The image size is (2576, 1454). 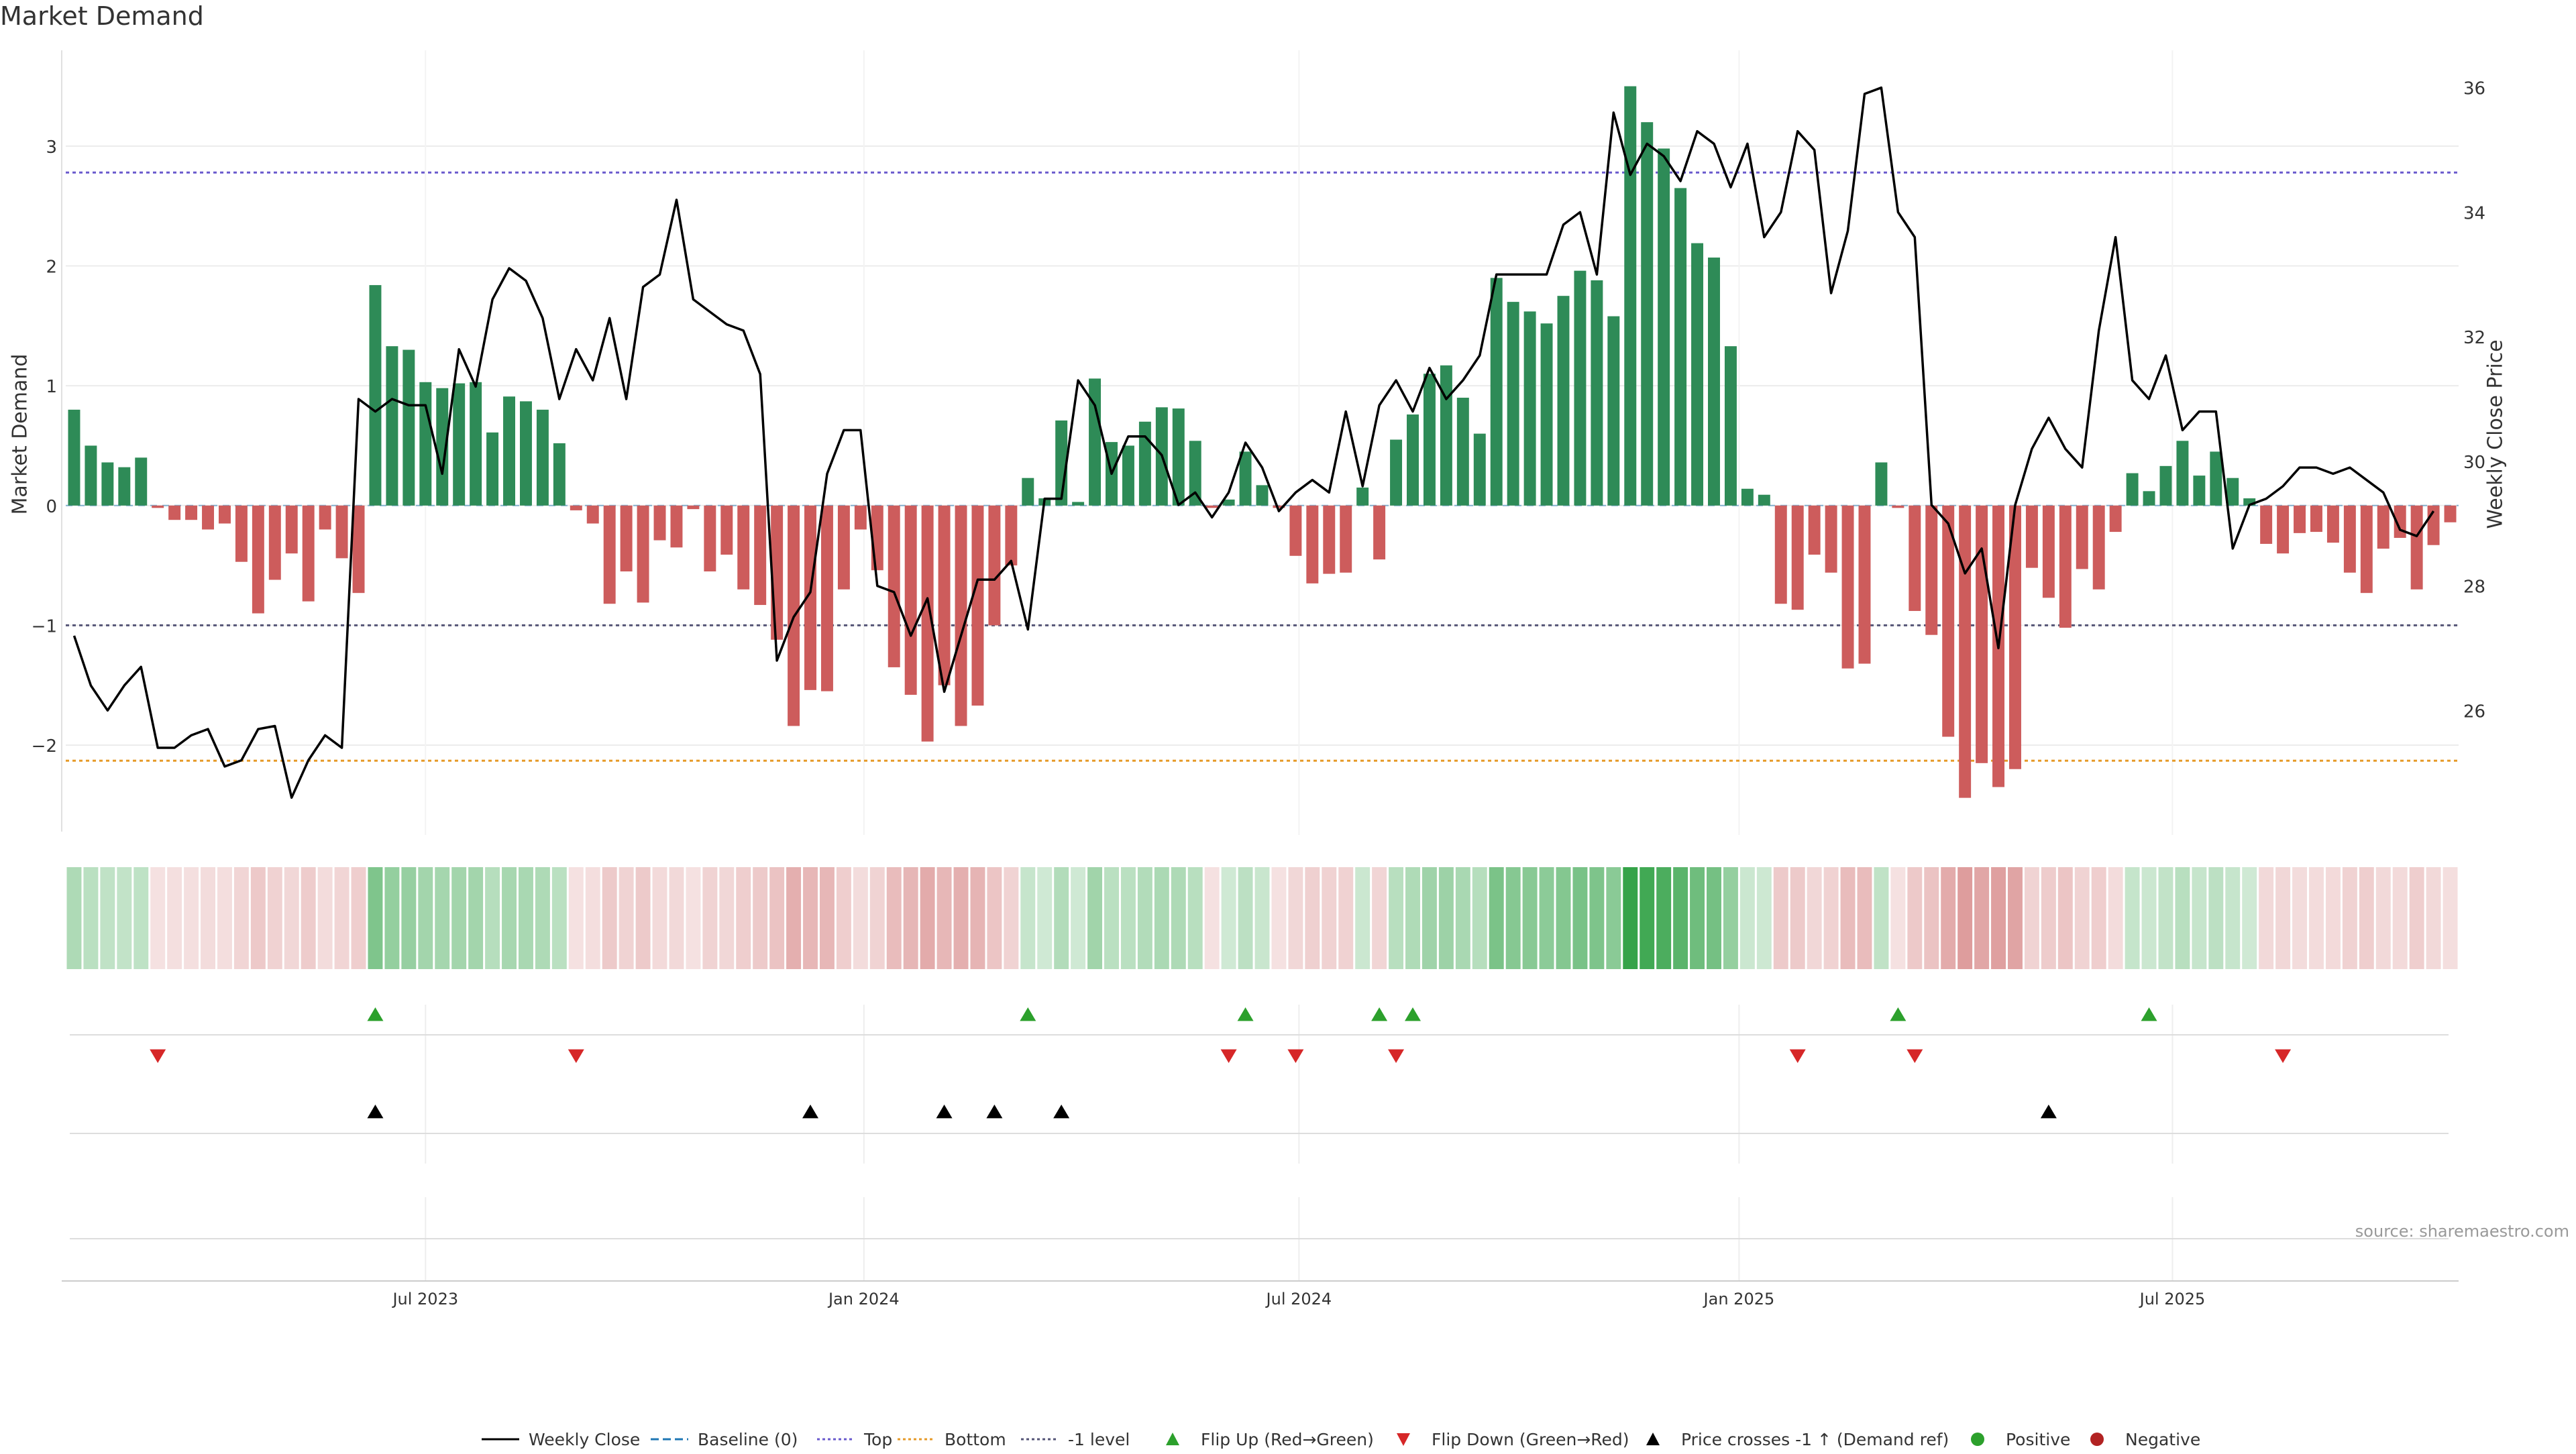 I want to click on x-tick-label: Jul 2023, so click(x=424, y=1299).